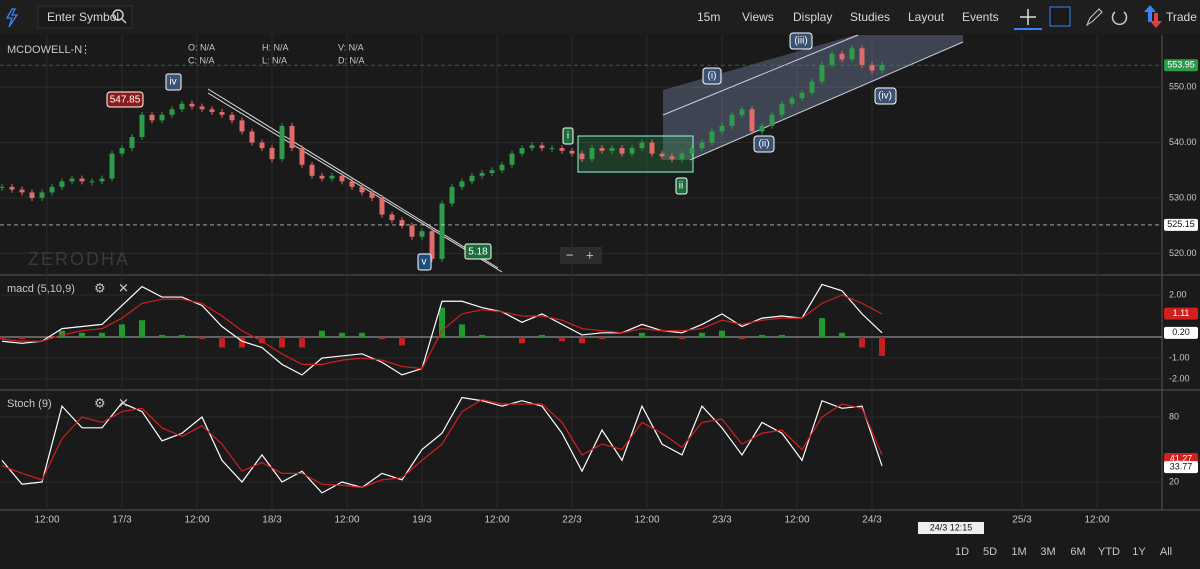 The image size is (1200, 569). What do you see at coordinates (1179, 357) in the screenshot?
I see `y-tick-label: -1.00` at bounding box center [1179, 357].